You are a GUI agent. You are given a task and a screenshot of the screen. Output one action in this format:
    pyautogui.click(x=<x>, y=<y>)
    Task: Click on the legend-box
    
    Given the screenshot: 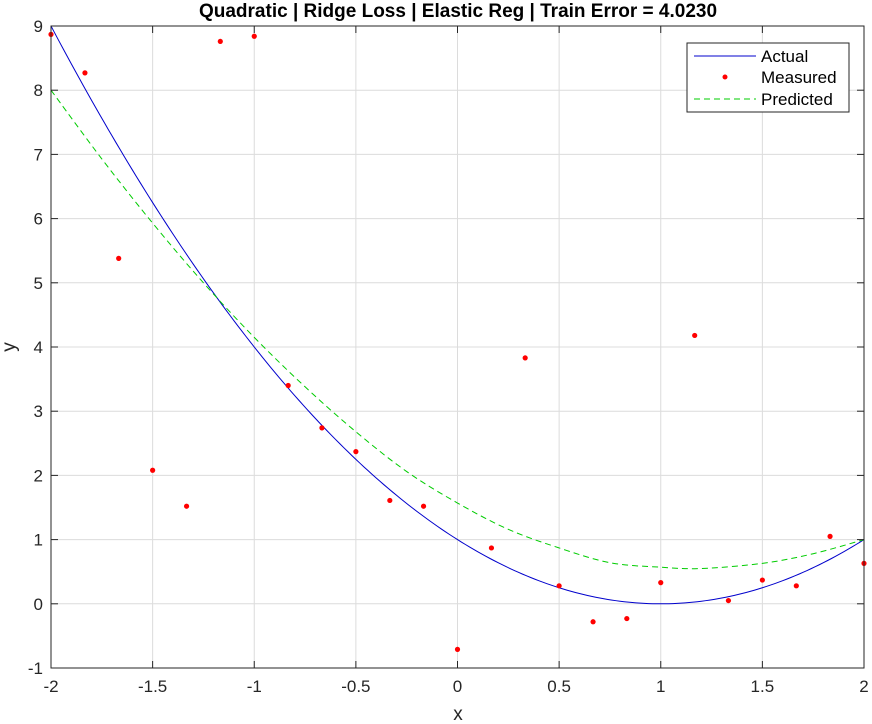 What is the action you would take?
    pyautogui.click(x=768, y=77)
    